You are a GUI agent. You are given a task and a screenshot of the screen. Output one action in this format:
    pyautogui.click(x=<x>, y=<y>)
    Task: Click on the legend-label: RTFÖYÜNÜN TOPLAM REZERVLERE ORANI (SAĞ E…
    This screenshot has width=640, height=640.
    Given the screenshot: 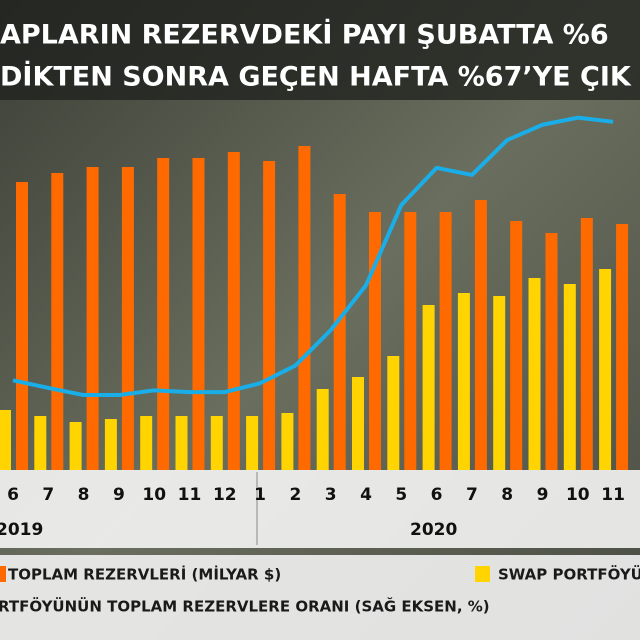 What is the action you would take?
    pyautogui.click(x=245, y=606)
    